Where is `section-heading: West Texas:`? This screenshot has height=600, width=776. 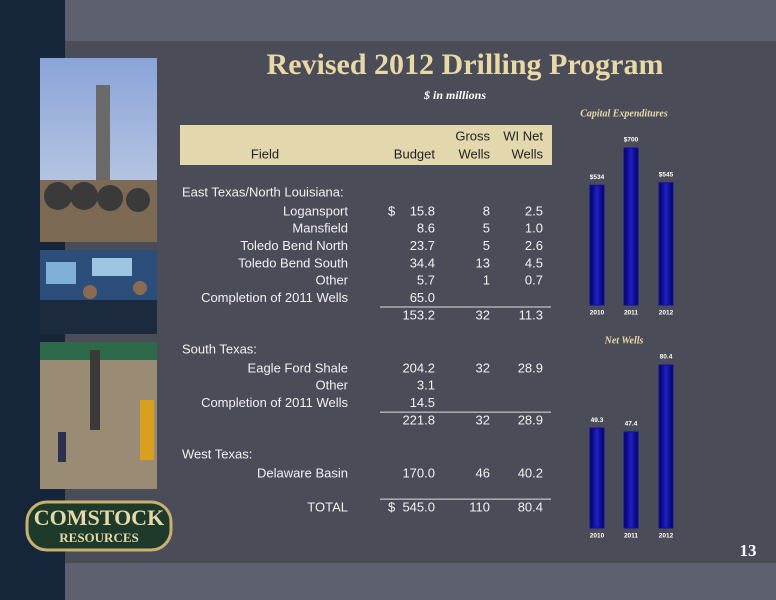
section-heading: West Texas: is located at coordinates (217, 454).